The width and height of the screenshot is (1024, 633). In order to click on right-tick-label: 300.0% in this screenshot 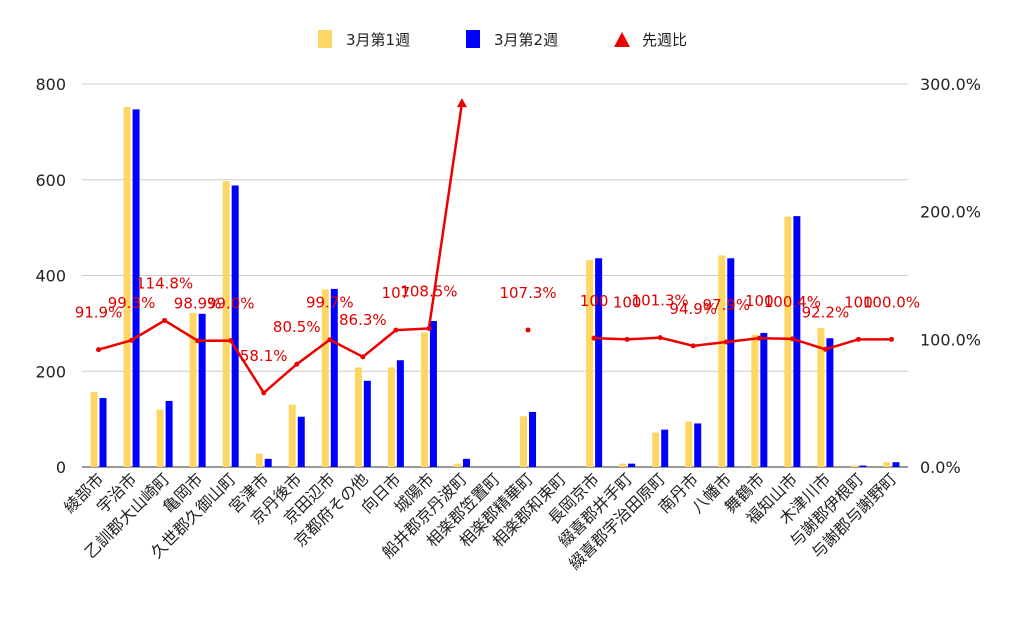, I will do `click(950, 84)`.